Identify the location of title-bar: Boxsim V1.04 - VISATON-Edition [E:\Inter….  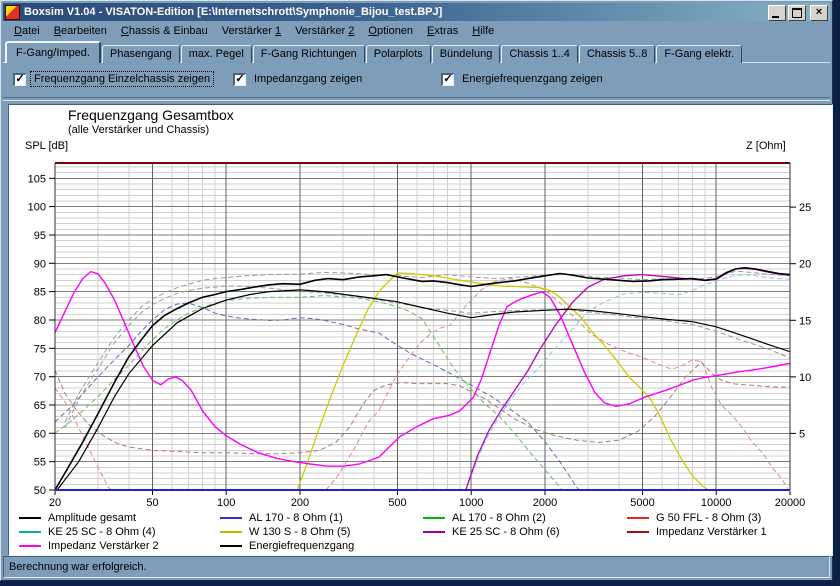
(416, 12).